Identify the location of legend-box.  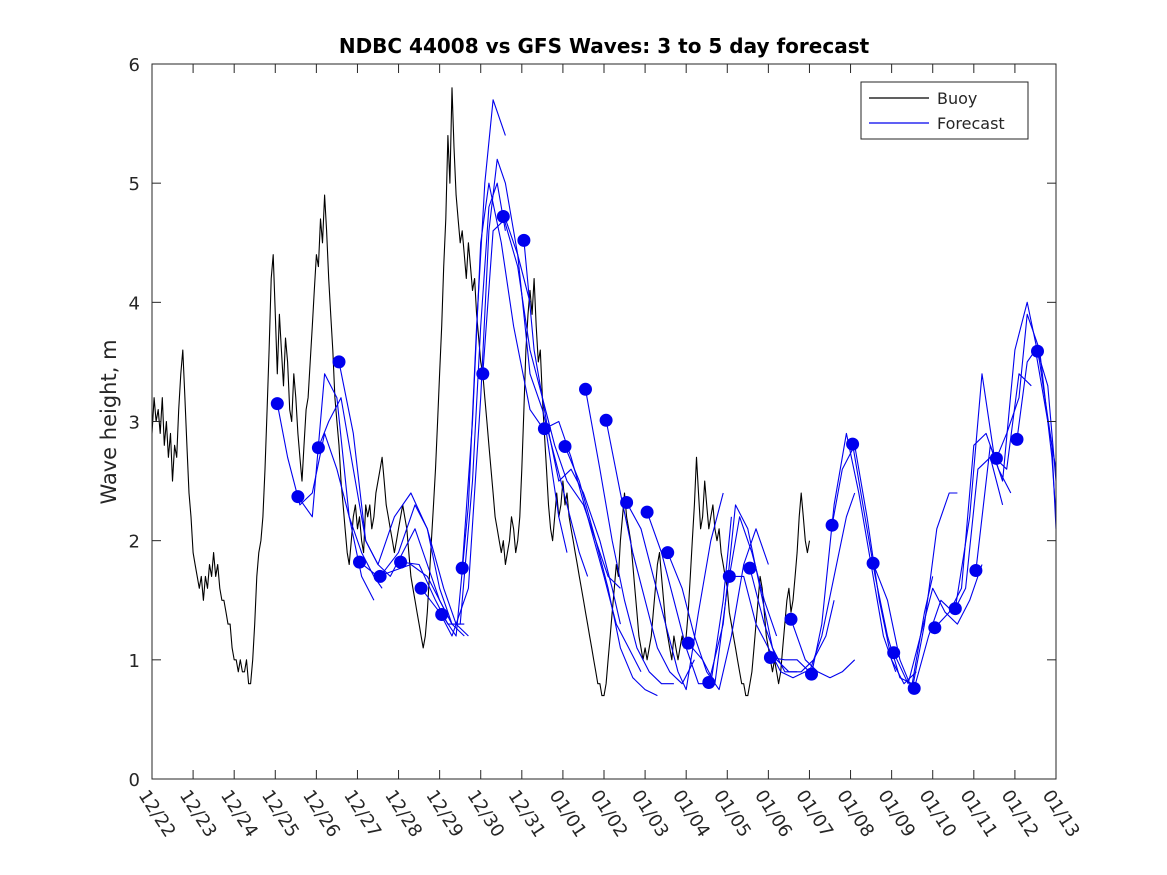
(944, 110).